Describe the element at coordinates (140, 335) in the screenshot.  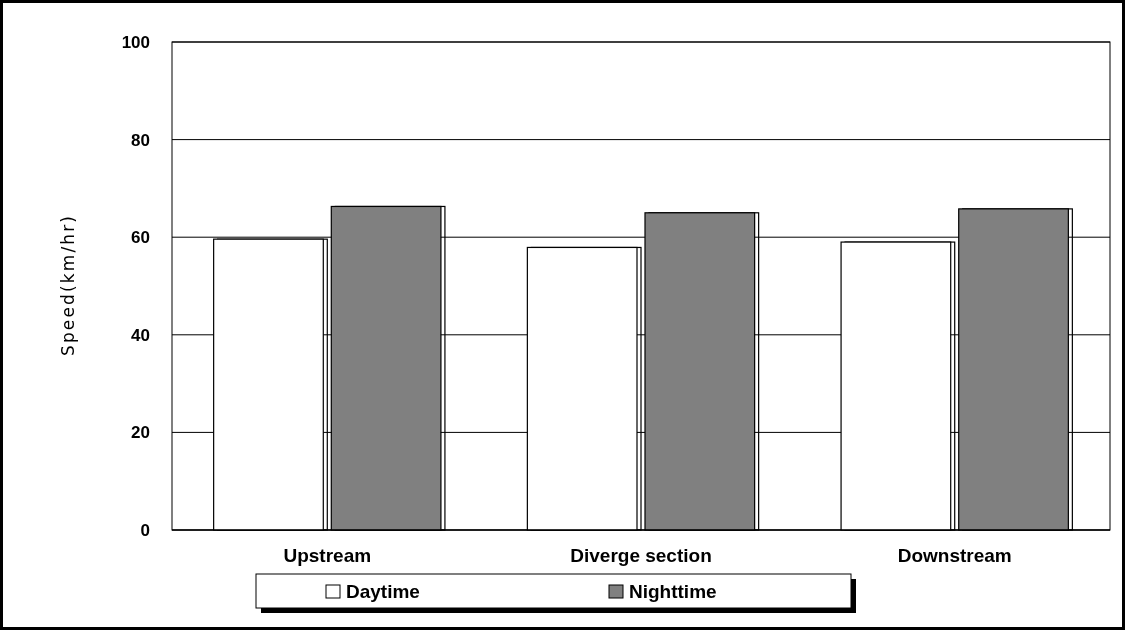
I see `y-tick-label: 40` at that location.